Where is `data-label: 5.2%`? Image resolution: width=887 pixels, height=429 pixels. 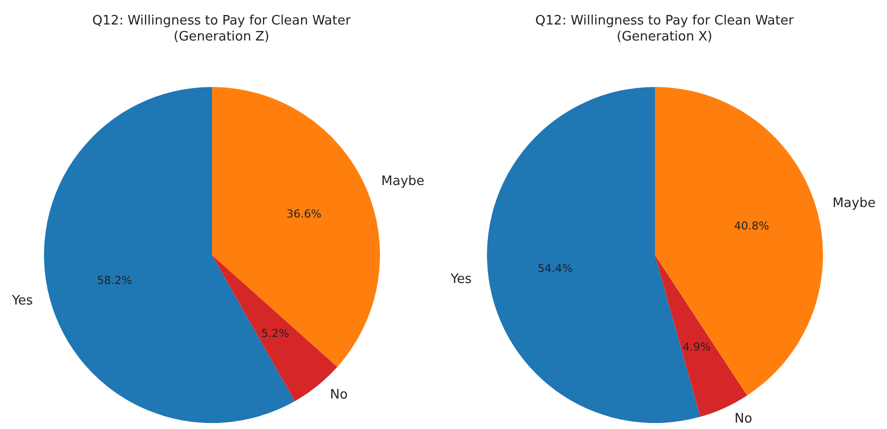 data-label: 5.2% is located at coordinates (275, 333).